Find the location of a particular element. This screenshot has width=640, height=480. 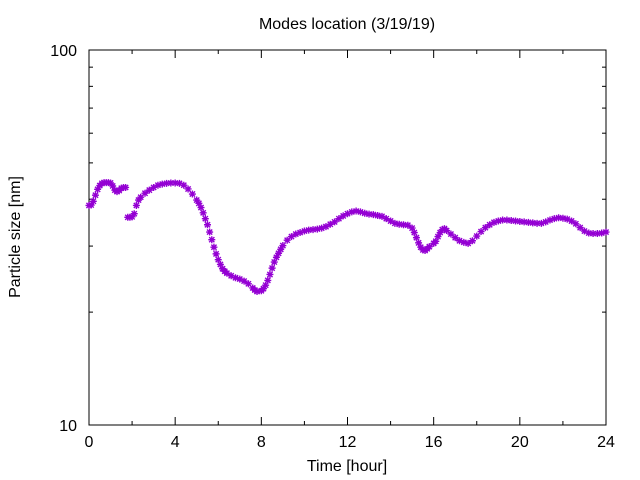

x-tick-label: 8 is located at coordinates (261, 442).